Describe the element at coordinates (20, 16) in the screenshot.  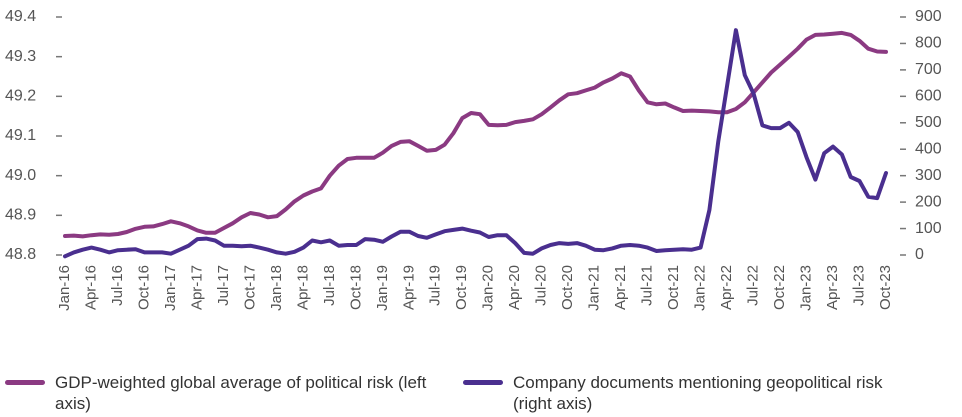
I see `y-tick-label: 49.4` at that location.